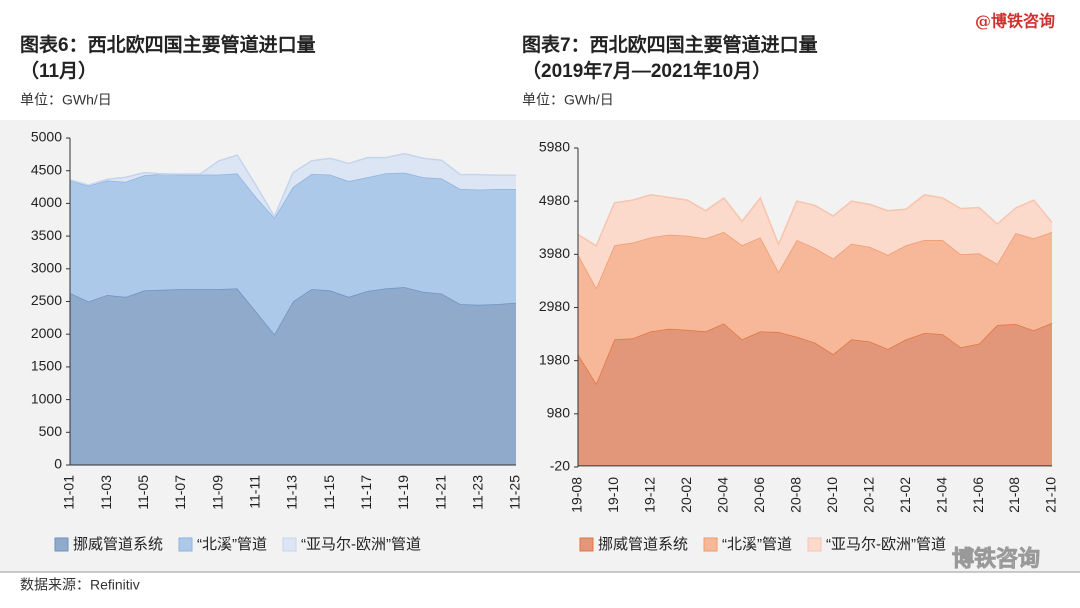  What do you see at coordinates (168, 44) in the screenshot?
I see `chart-title: 图表6：西北欧四国主要管道进口量` at bounding box center [168, 44].